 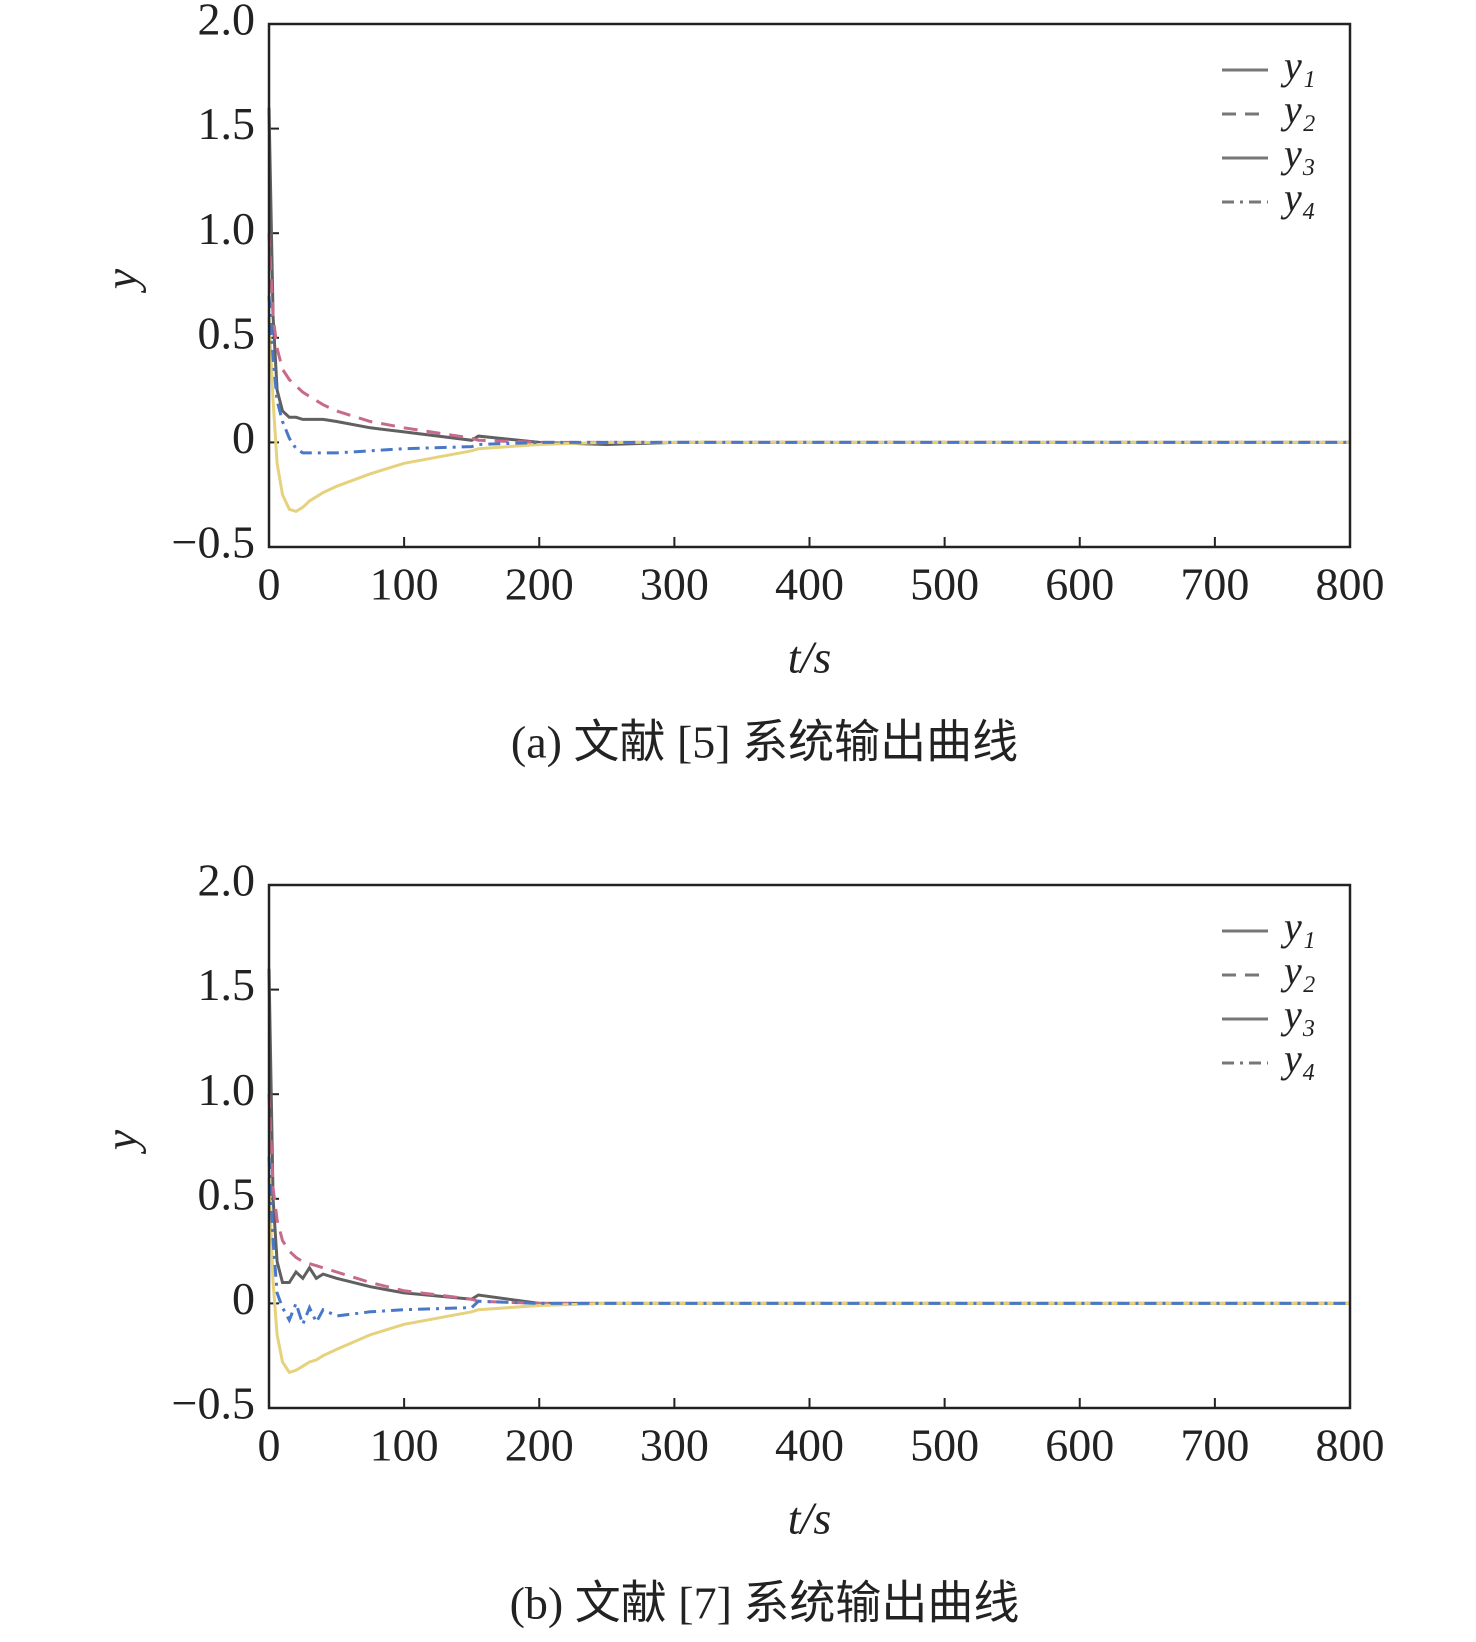 I want to click on caption: (b) 文献 [7] 系统输出曲线, so click(x=765, y=1603).